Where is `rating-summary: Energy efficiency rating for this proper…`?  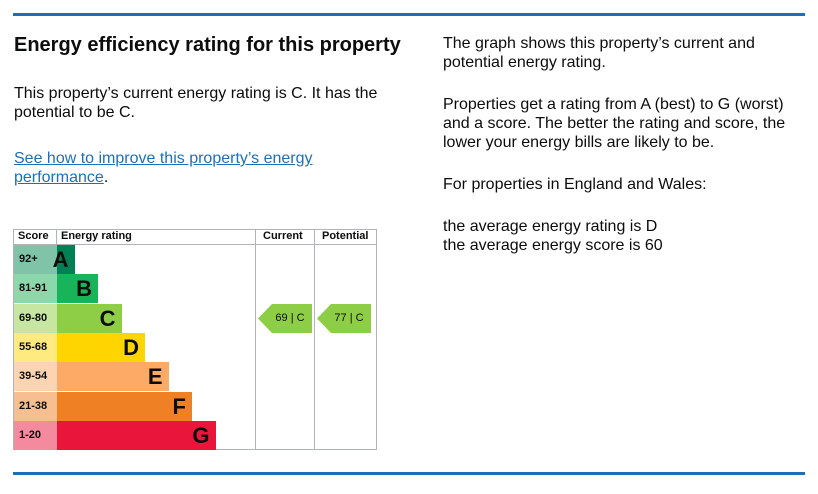
rating-summary: Energy efficiency rating for this proper… is located at coordinates (209, 110).